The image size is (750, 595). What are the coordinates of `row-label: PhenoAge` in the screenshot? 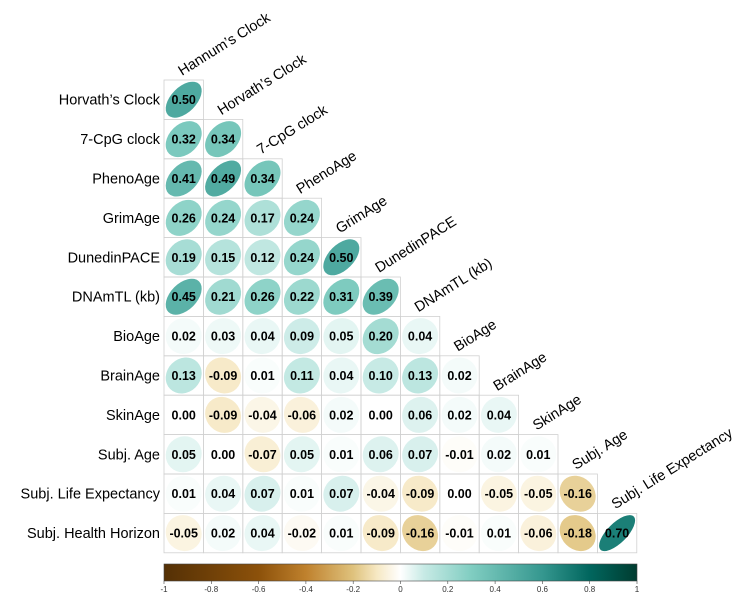 It's located at (126, 180).